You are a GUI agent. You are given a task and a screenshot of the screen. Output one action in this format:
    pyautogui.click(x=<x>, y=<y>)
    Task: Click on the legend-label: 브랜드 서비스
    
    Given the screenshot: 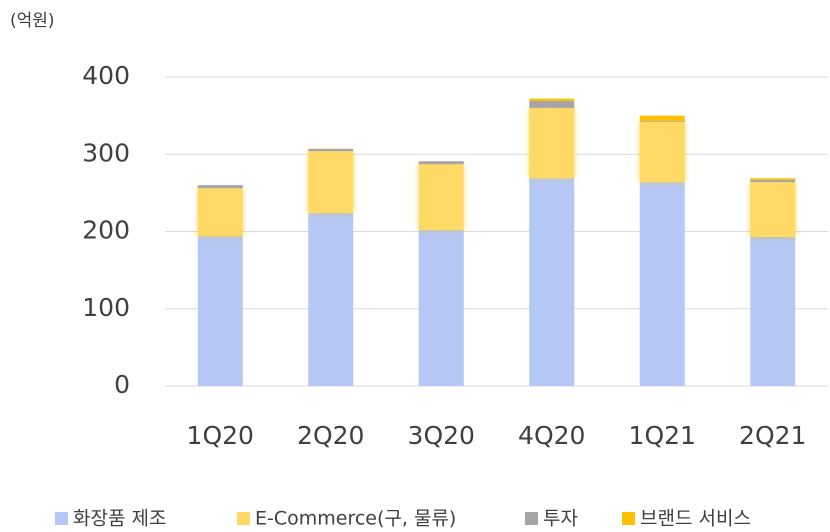 What is the action you would take?
    pyautogui.click(x=695, y=519)
    